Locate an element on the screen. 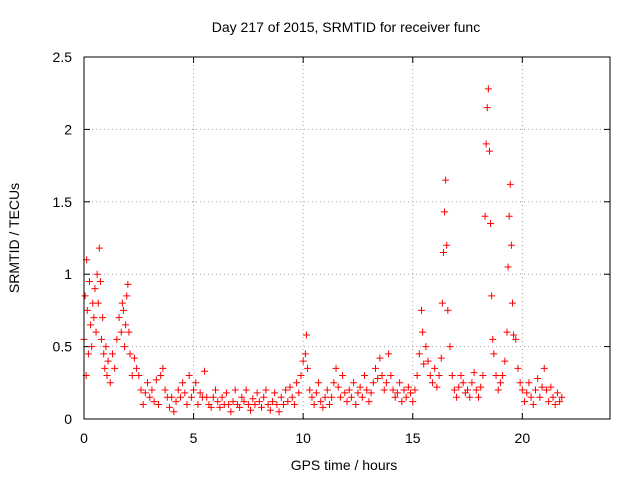  x-tick-label: 20 is located at coordinates (523, 438).